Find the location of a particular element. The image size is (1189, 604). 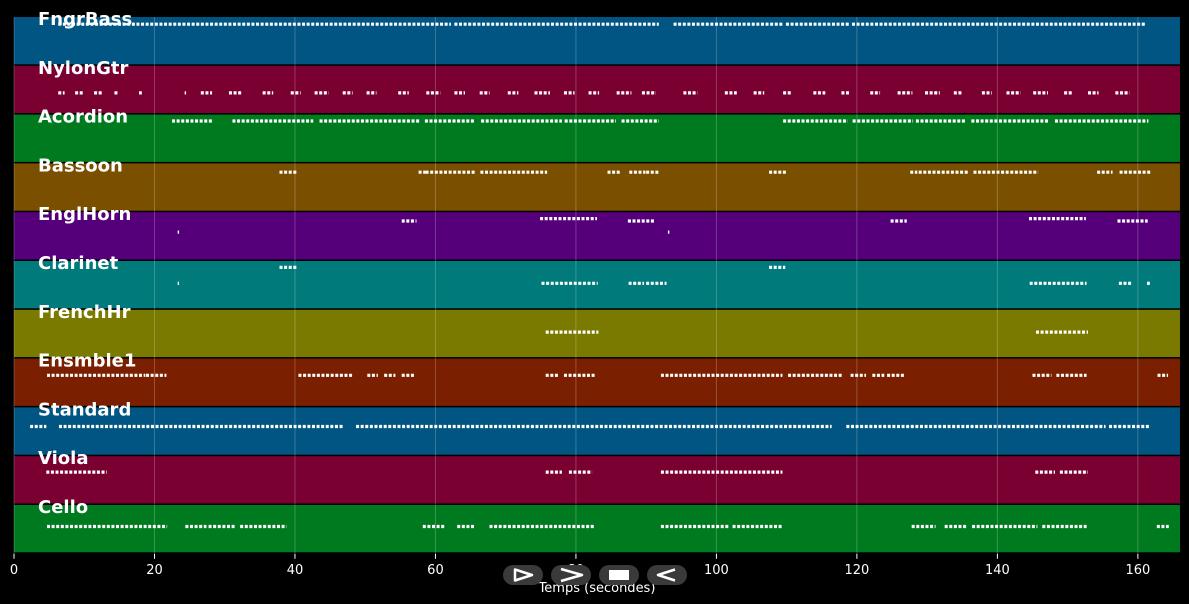

fast-forward-icon is located at coordinates (572, 575).